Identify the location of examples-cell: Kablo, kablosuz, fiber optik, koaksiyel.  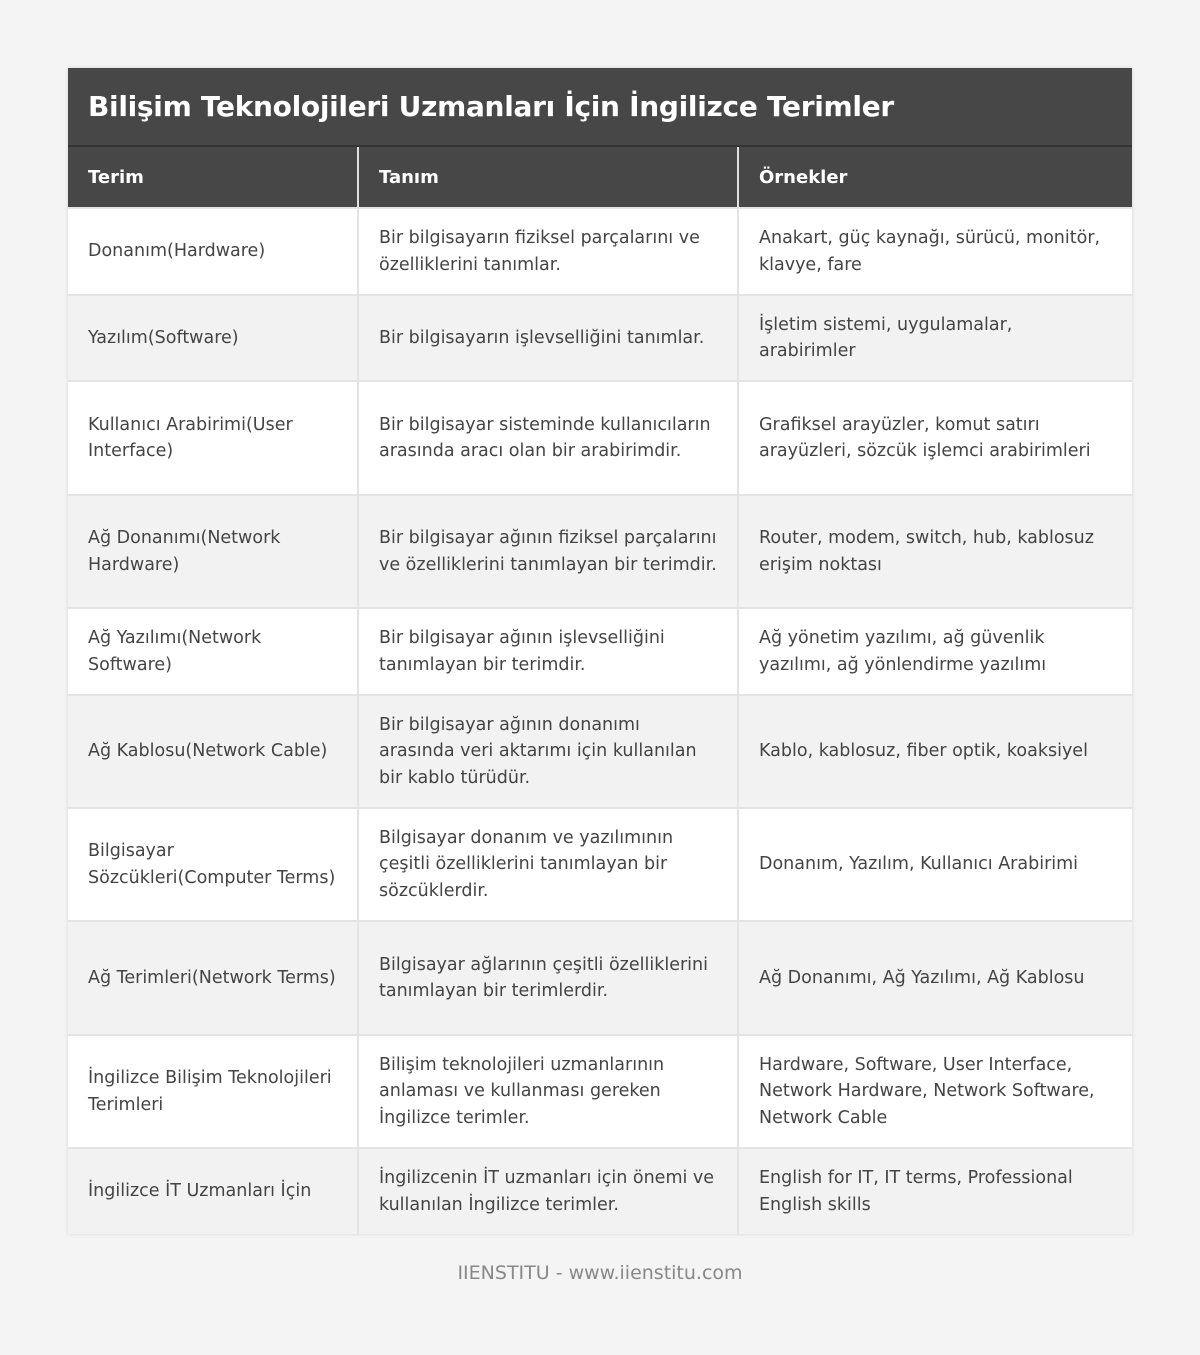
(934, 751).